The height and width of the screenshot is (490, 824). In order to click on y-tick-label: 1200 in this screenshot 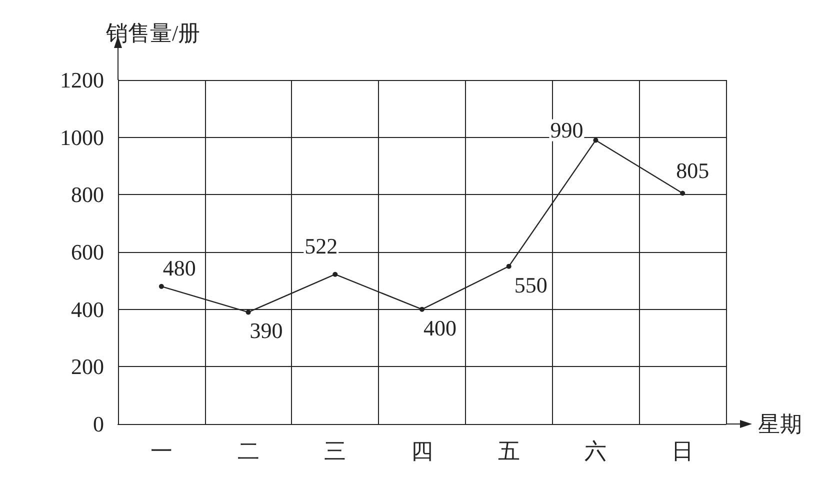, I will do `click(82, 80)`.